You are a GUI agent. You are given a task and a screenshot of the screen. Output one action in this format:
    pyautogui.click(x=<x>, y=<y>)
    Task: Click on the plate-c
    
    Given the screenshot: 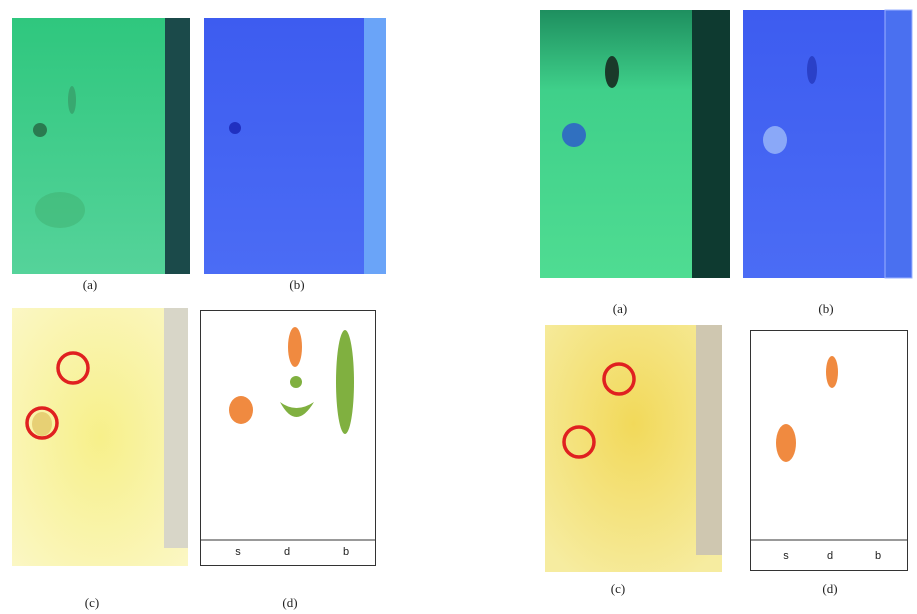 What is the action you would take?
    pyautogui.click(x=633, y=448)
    